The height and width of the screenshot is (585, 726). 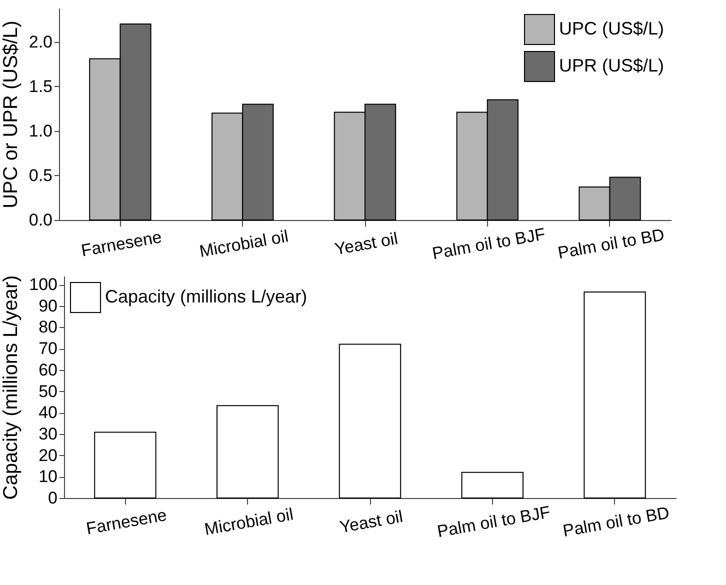 What do you see at coordinates (40, 86) in the screenshot?
I see `y-tick-label: 1.5` at bounding box center [40, 86].